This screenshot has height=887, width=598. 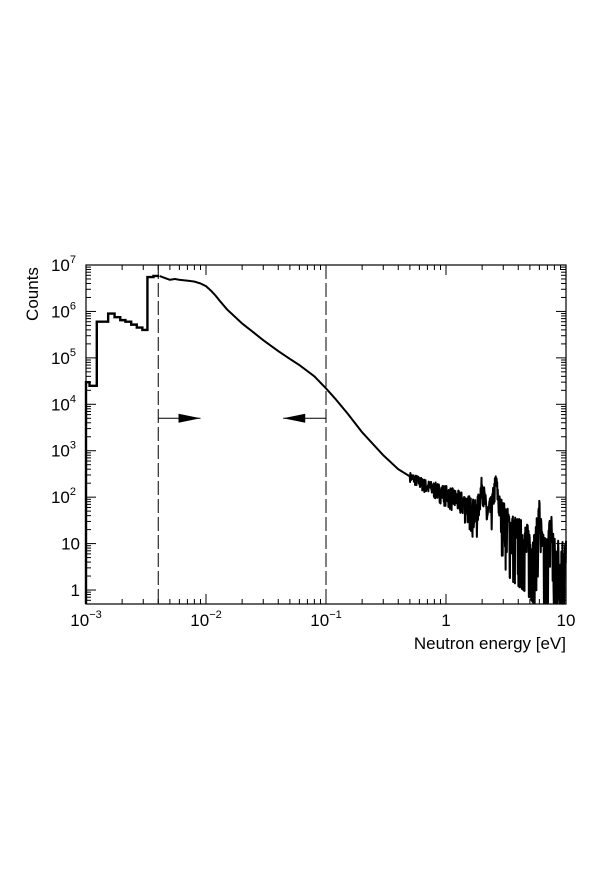 What do you see at coordinates (179, 418) in the screenshot?
I see `arrow-right` at bounding box center [179, 418].